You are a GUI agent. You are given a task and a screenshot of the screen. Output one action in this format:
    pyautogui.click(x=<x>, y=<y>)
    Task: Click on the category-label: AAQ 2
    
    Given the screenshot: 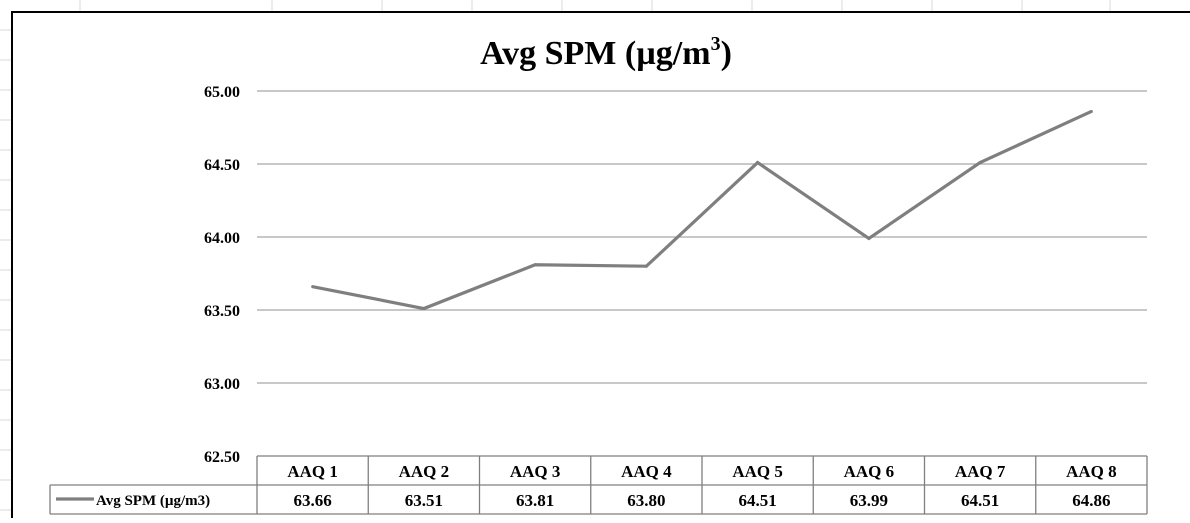 What is the action you would take?
    pyautogui.click(x=424, y=471)
    